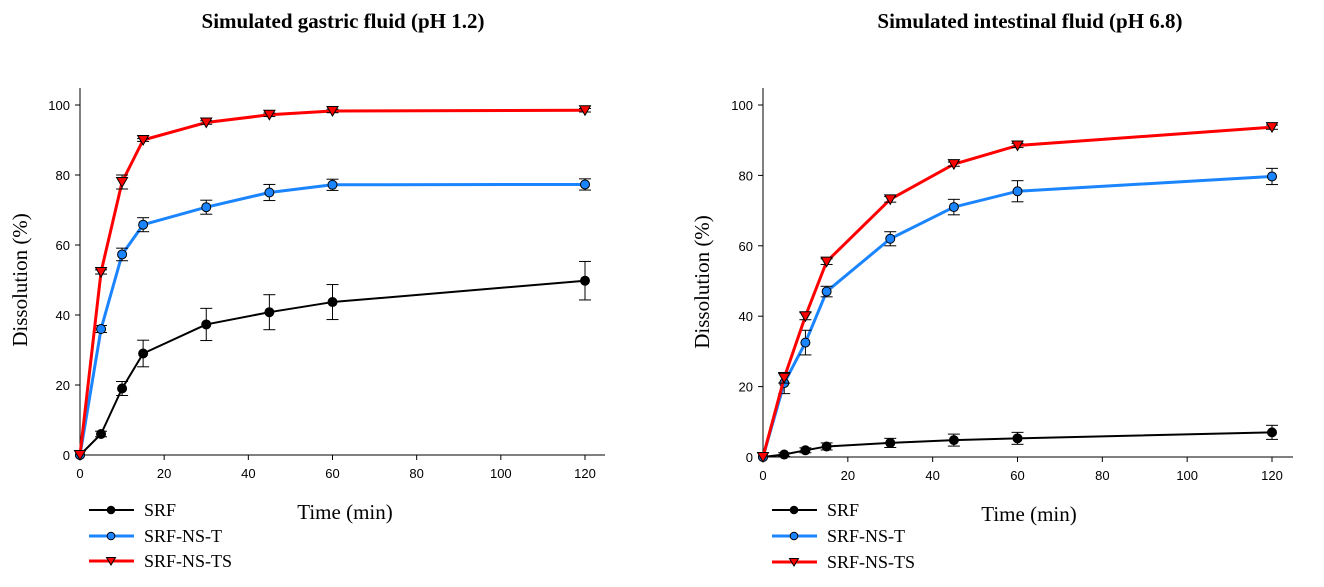  What do you see at coordinates (343, 21) in the screenshot?
I see `chart-title: Simulated gastric fluid (pH 1.2)` at bounding box center [343, 21].